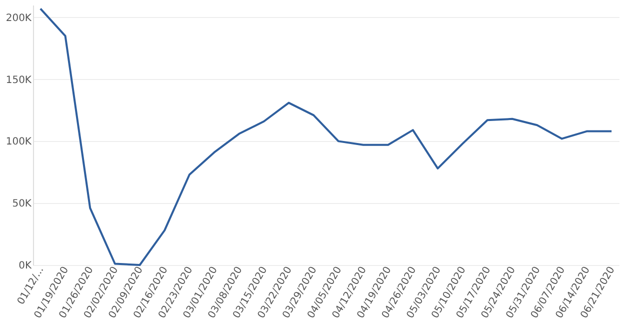 The width and height of the screenshot is (624, 325). Describe the element at coordinates (19, 18) in the screenshot. I see `y-tick-label: 200K` at that location.